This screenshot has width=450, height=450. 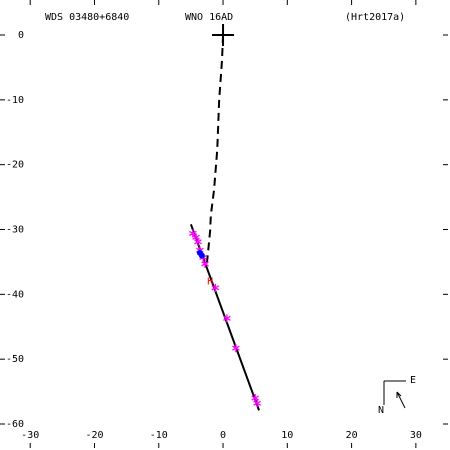 I want to click on primary-star, so click(x=223, y=35).